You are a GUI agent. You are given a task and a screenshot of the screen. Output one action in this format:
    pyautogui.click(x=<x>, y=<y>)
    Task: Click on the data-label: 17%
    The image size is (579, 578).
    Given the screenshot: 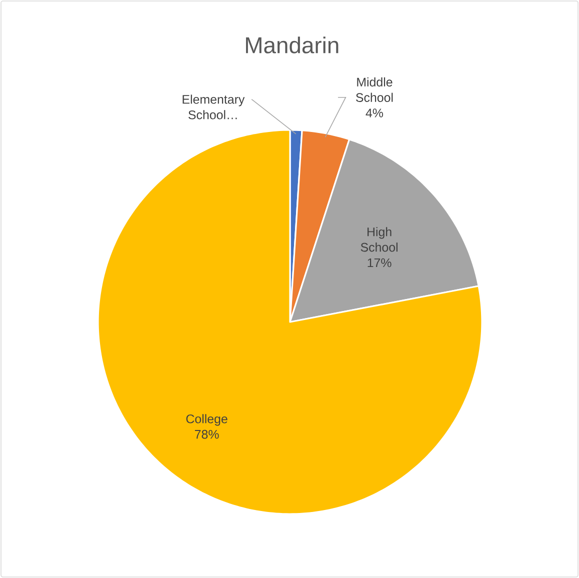 What is the action you would take?
    pyautogui.click(x=380, y=263)
    